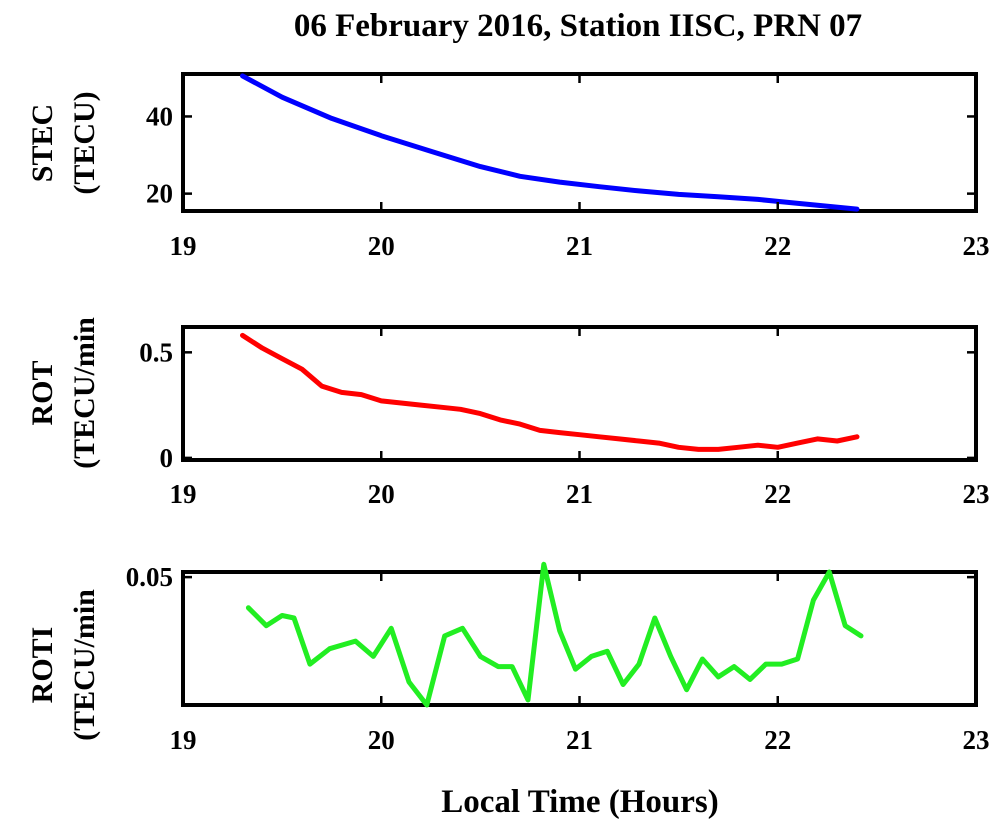 Image resolution: width=1004 pixels, height=829 pixels. What do you see at coordinates (84, 142) in the screenshot?
I see `stec-ylabel-line2: (TECU)` at bounding box center [84, 142].